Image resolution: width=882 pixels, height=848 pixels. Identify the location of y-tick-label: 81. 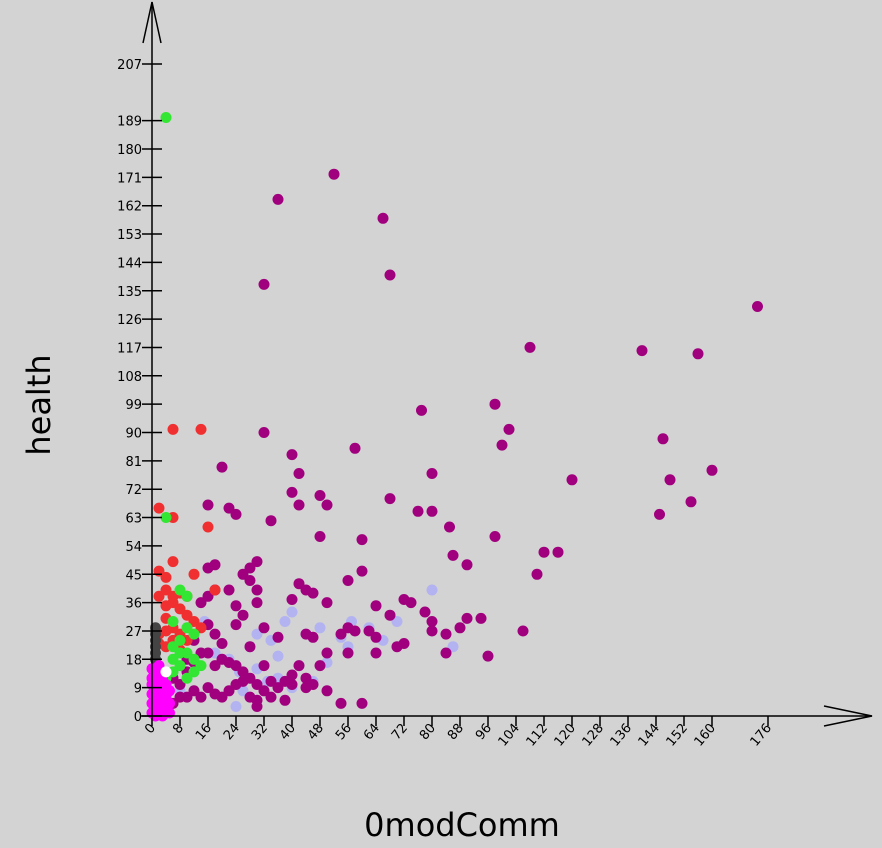
(133, 462).